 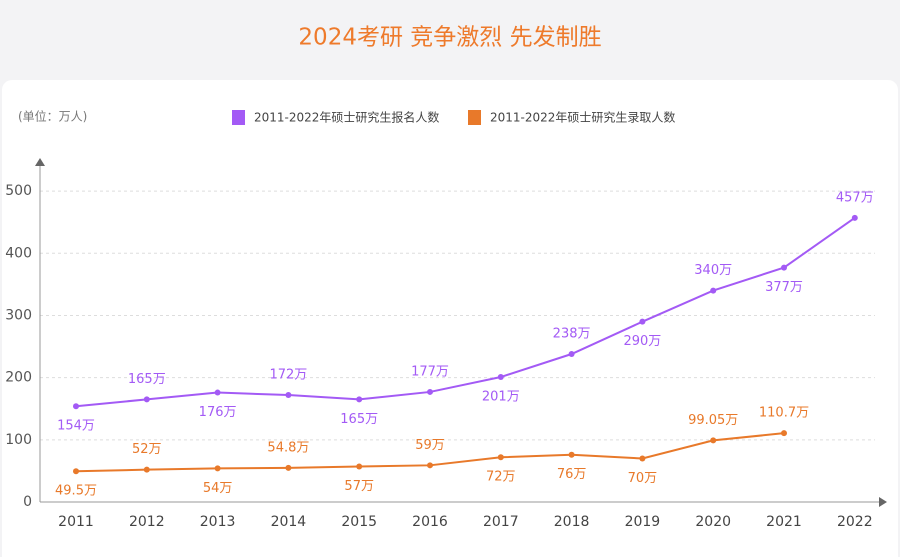 I want to click on x-tick-label: 2016, so click(x=430, y=522).